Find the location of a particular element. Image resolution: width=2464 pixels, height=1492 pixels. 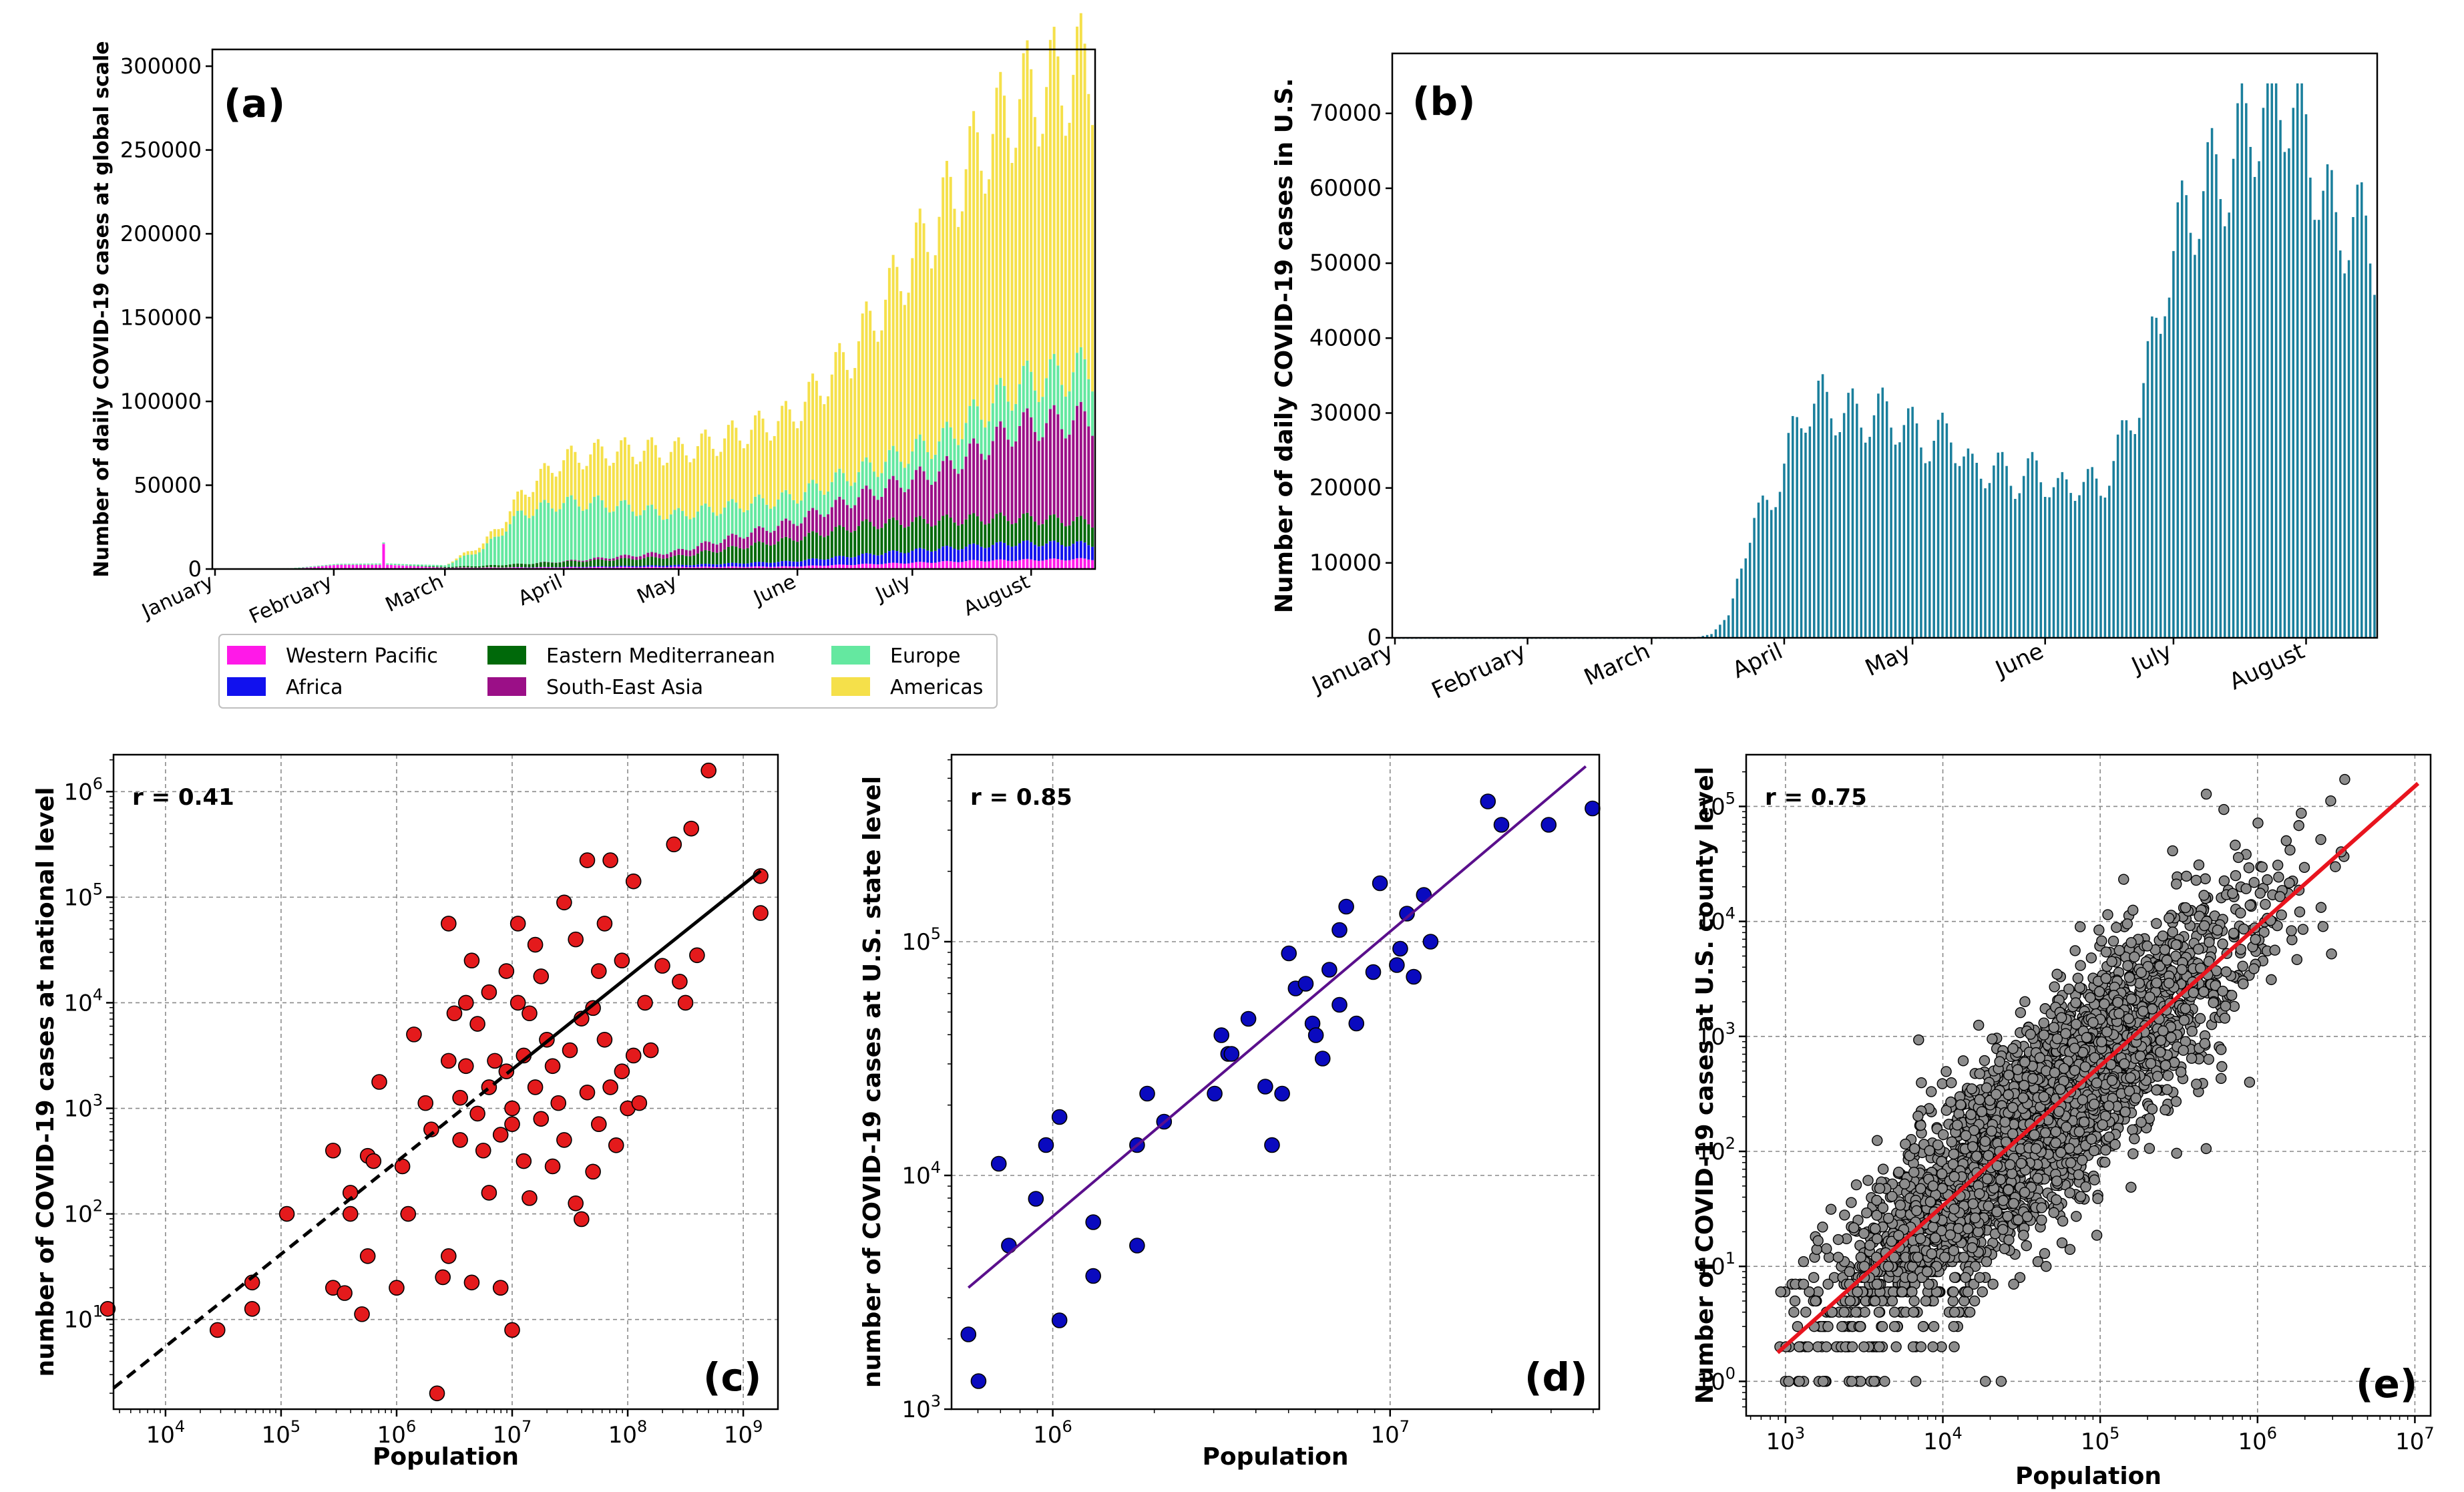

y-tick-label: 60000 is located at coordinates (1345, 189).